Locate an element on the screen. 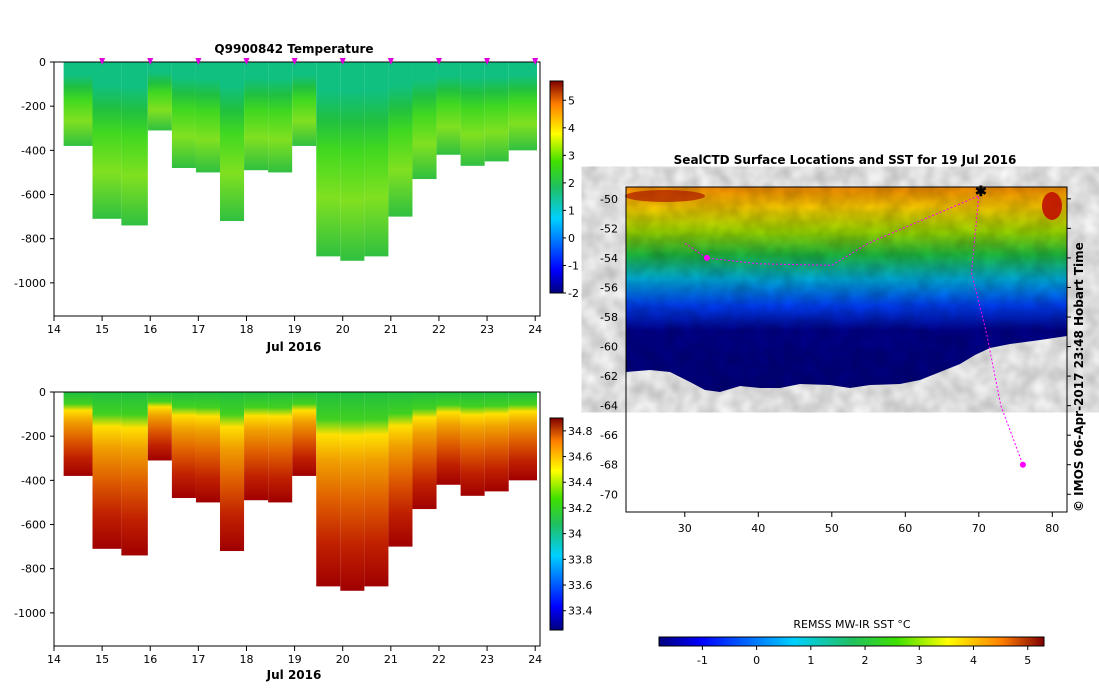  x-tick-label: 15 is located at coordinates (102, 659).